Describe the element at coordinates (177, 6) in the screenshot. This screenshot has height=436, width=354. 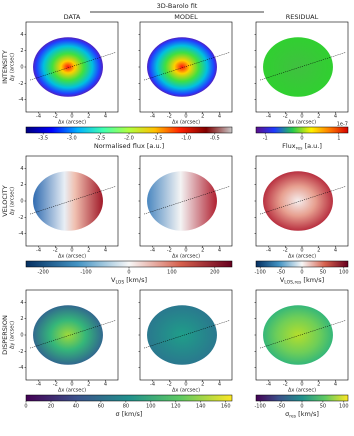
I see `figure-title: 3D-Barolo fit` at that location.